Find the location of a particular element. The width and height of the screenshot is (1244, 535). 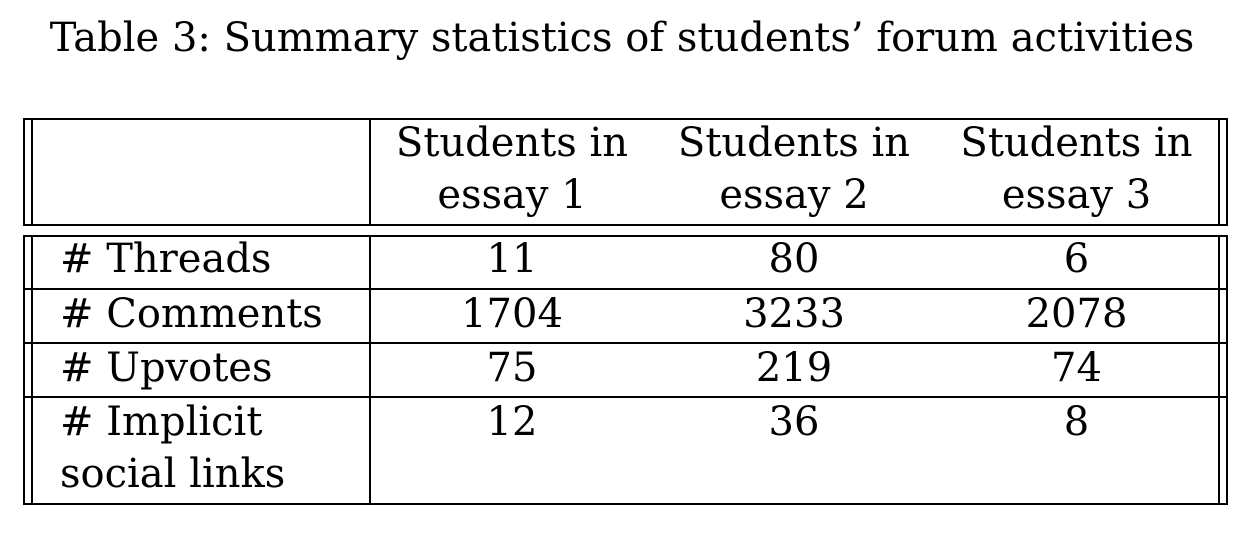

left-border-outer is located at coordinates (24, 172).